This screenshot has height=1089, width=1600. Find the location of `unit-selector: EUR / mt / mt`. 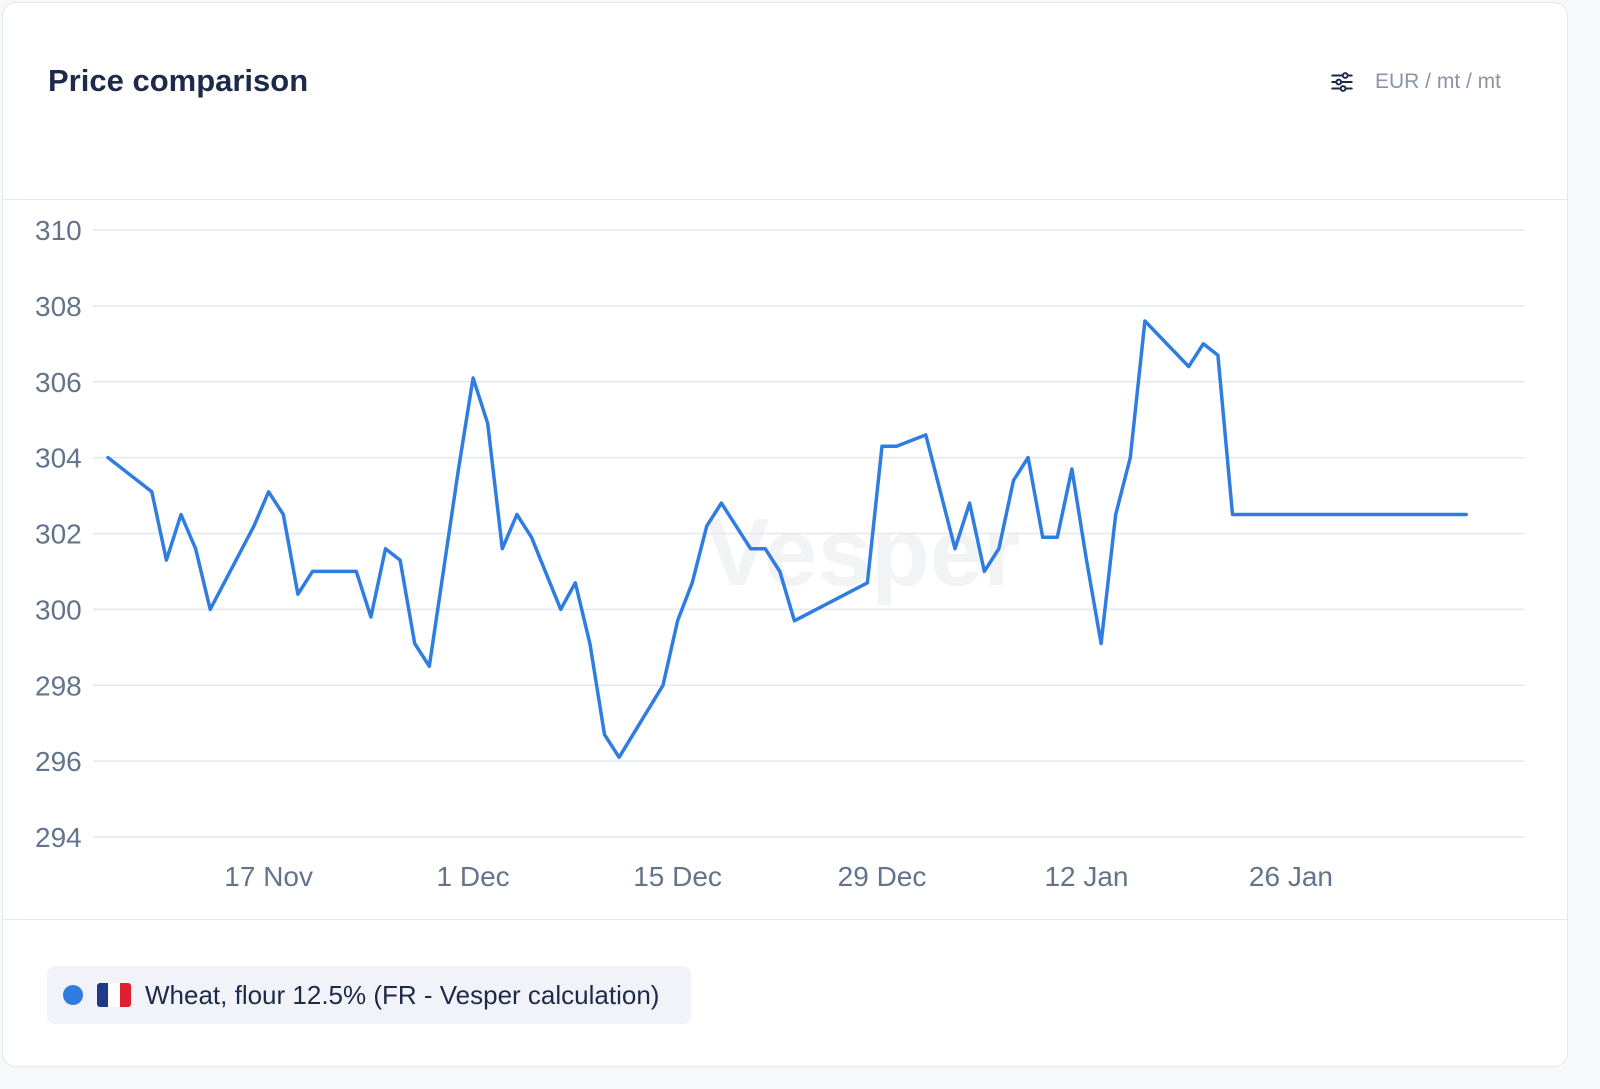

unit-selector: EUR / mt / mt is located at coordinates (1415, 82).